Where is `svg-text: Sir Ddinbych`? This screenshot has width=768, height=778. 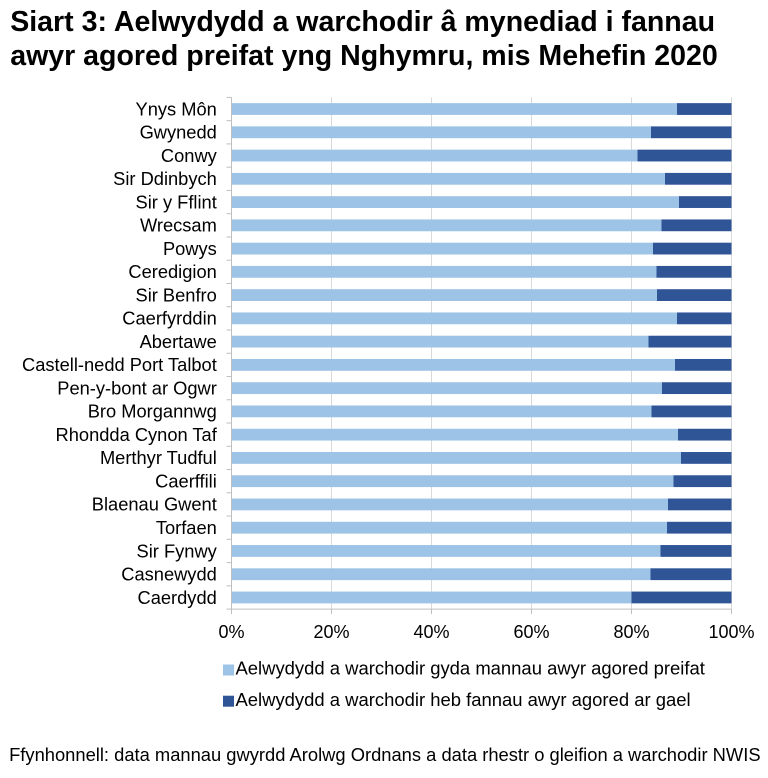 svg-text: Sir Ddinbych is located at coordinates (165, 178).